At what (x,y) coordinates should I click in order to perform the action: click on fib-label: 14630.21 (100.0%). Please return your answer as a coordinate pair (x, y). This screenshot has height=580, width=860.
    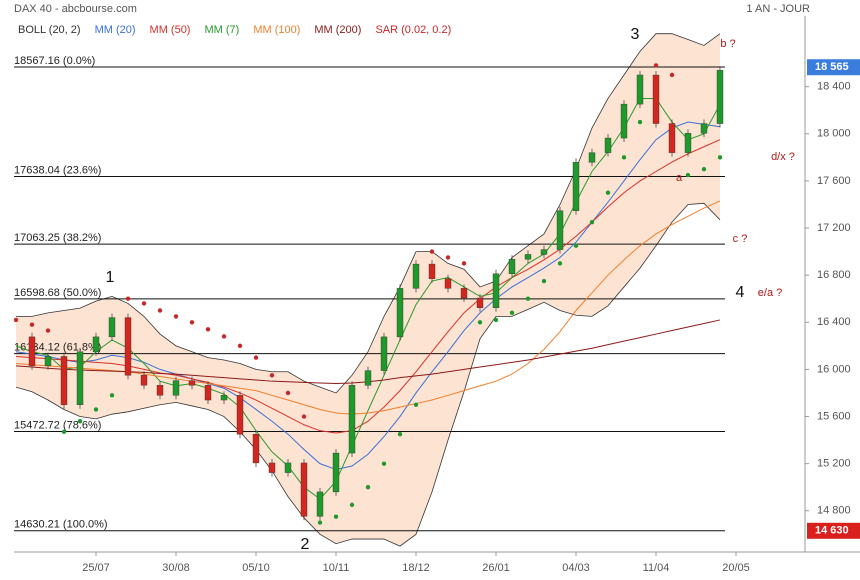
    Looking at the image, I should click on (61, 525).